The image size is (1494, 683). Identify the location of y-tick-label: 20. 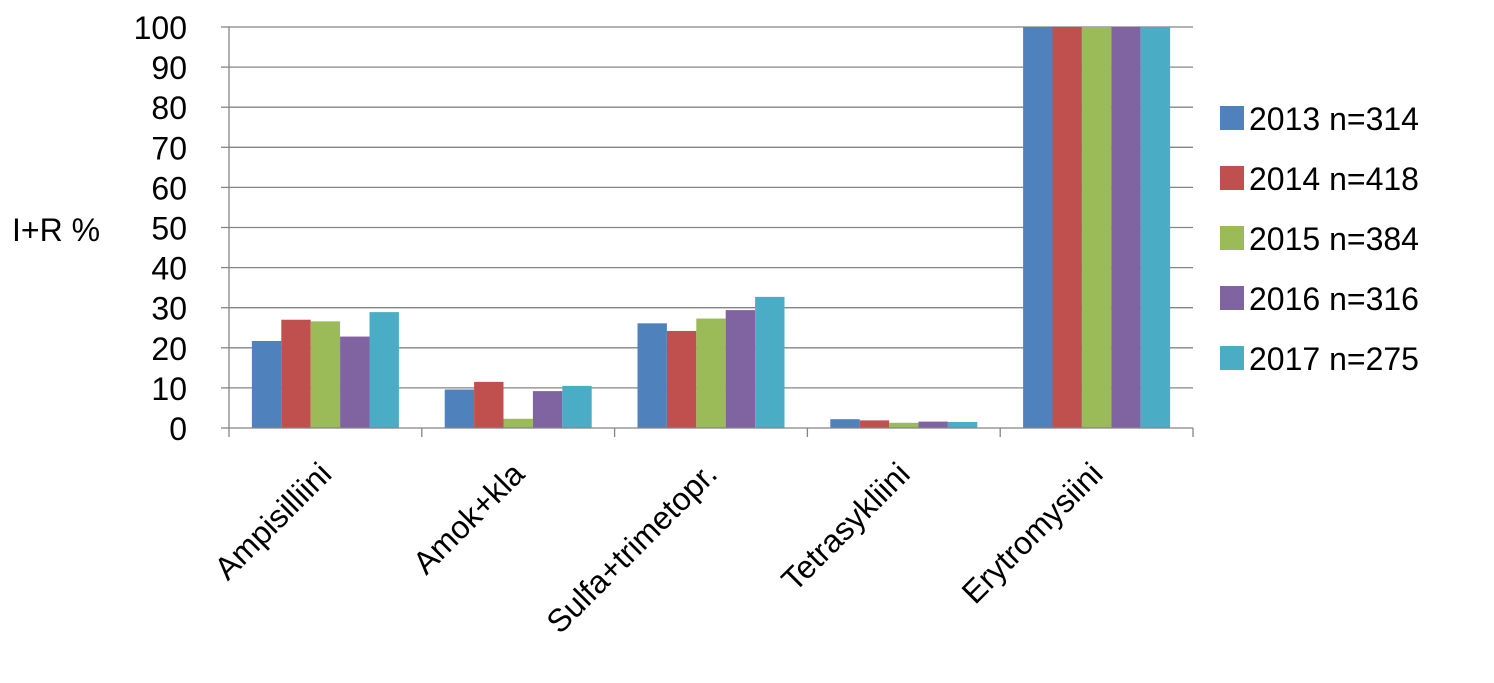
(169, 349).